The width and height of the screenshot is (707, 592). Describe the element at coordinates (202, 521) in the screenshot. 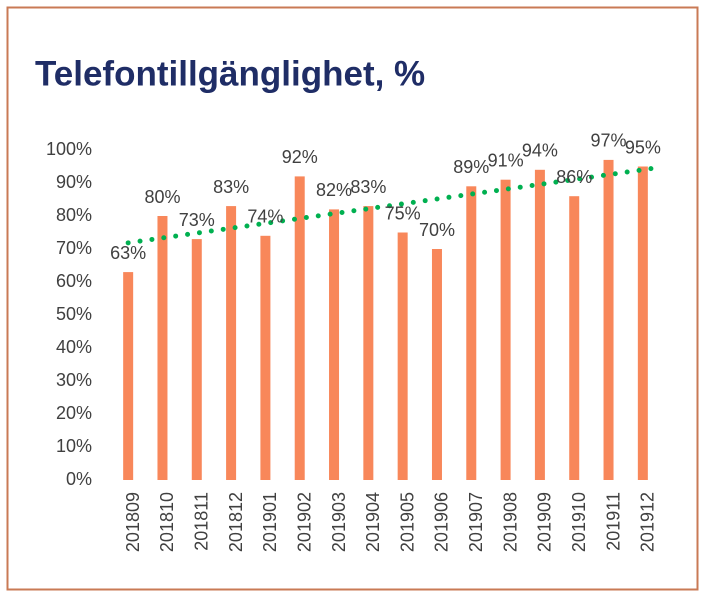

I see `x-tick-label: 201811` at that location.